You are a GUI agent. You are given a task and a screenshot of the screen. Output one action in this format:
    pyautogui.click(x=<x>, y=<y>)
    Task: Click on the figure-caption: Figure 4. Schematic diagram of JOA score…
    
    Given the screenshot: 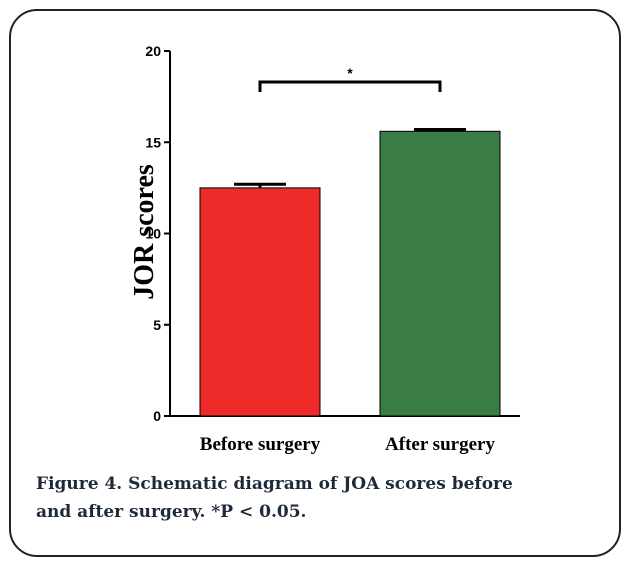 What is the action you would take?
    pyautogui.click(x=274, y=498)
    